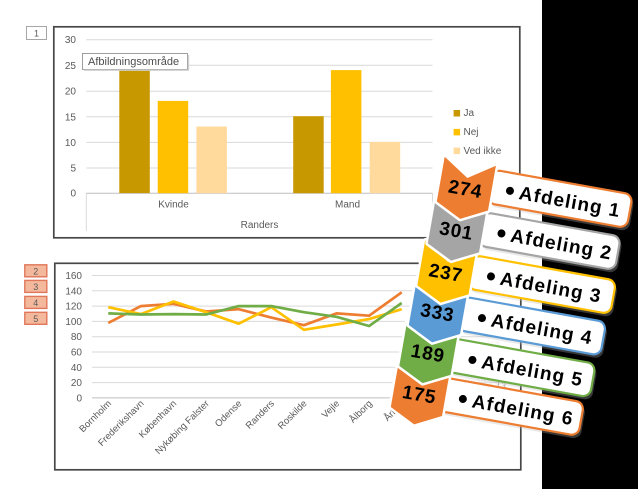 The height and width of the screenshot is (489, 638). Describe the element at coordinates (260, 225) in the screenshot. I see `svg-text: Randers` at that location.